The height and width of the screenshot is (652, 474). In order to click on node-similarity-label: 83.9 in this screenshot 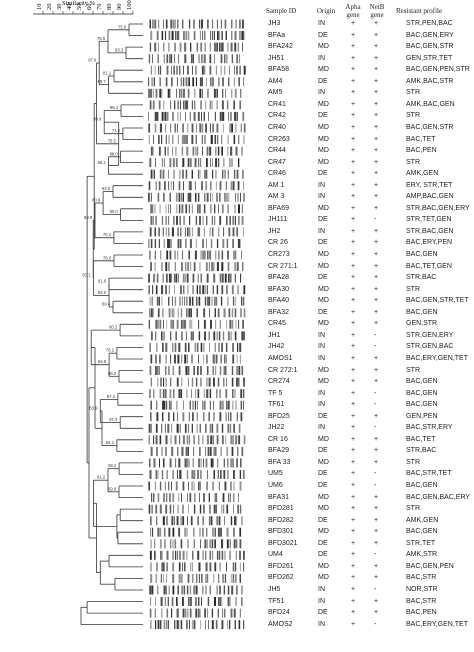, I will do `click(88, 217)`.